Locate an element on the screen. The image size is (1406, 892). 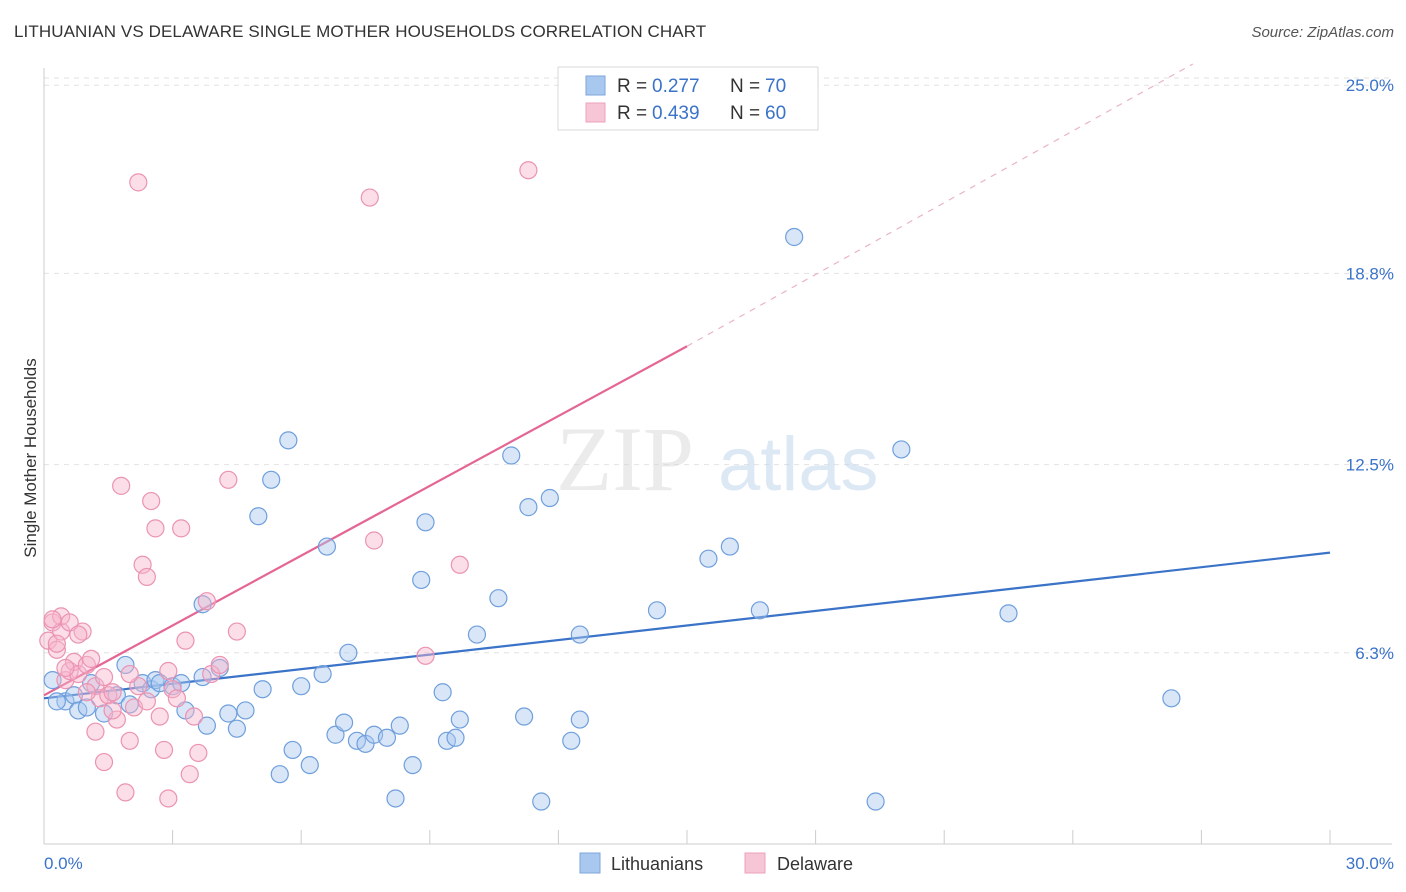
stats-legend: R = 0.277 N = 70 R = 0.439 N = 60 is located at coordinates (688, 98).